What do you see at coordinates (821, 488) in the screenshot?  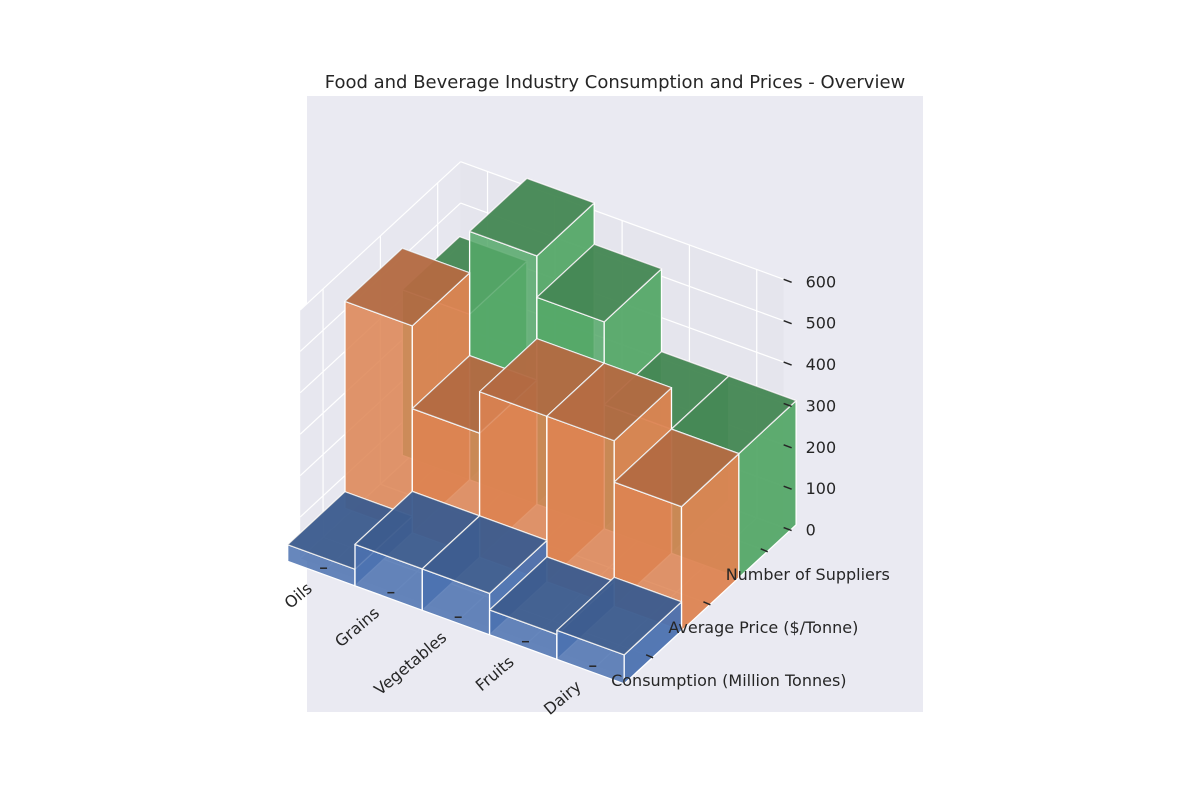 I see `z-tick-label: 100` at bounding box center [821, 488].